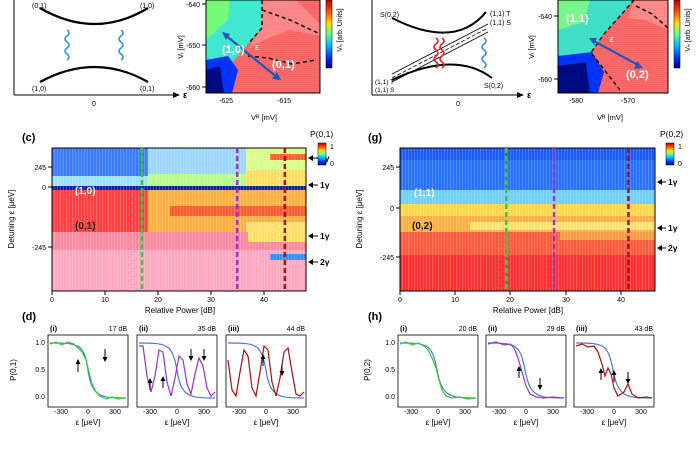 This screenshot has width=698, height=449. I want to click on colorbar-title: P(0,2), so click(671, 134).